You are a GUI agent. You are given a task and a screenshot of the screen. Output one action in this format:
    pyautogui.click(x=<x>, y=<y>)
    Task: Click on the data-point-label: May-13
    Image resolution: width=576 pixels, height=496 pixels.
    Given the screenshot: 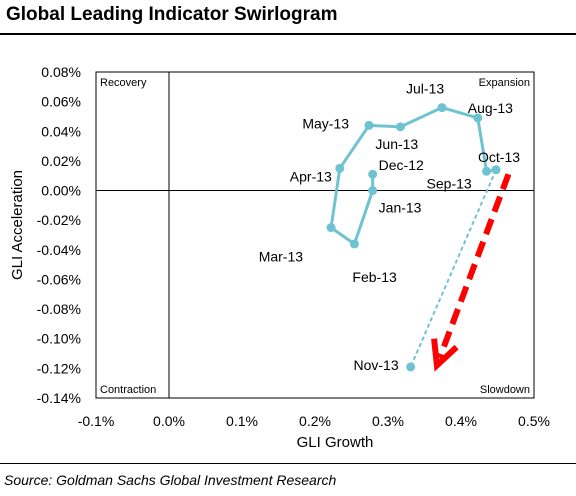 What is the action you would take?
    pyautogui.click(x=325, y=123)
    